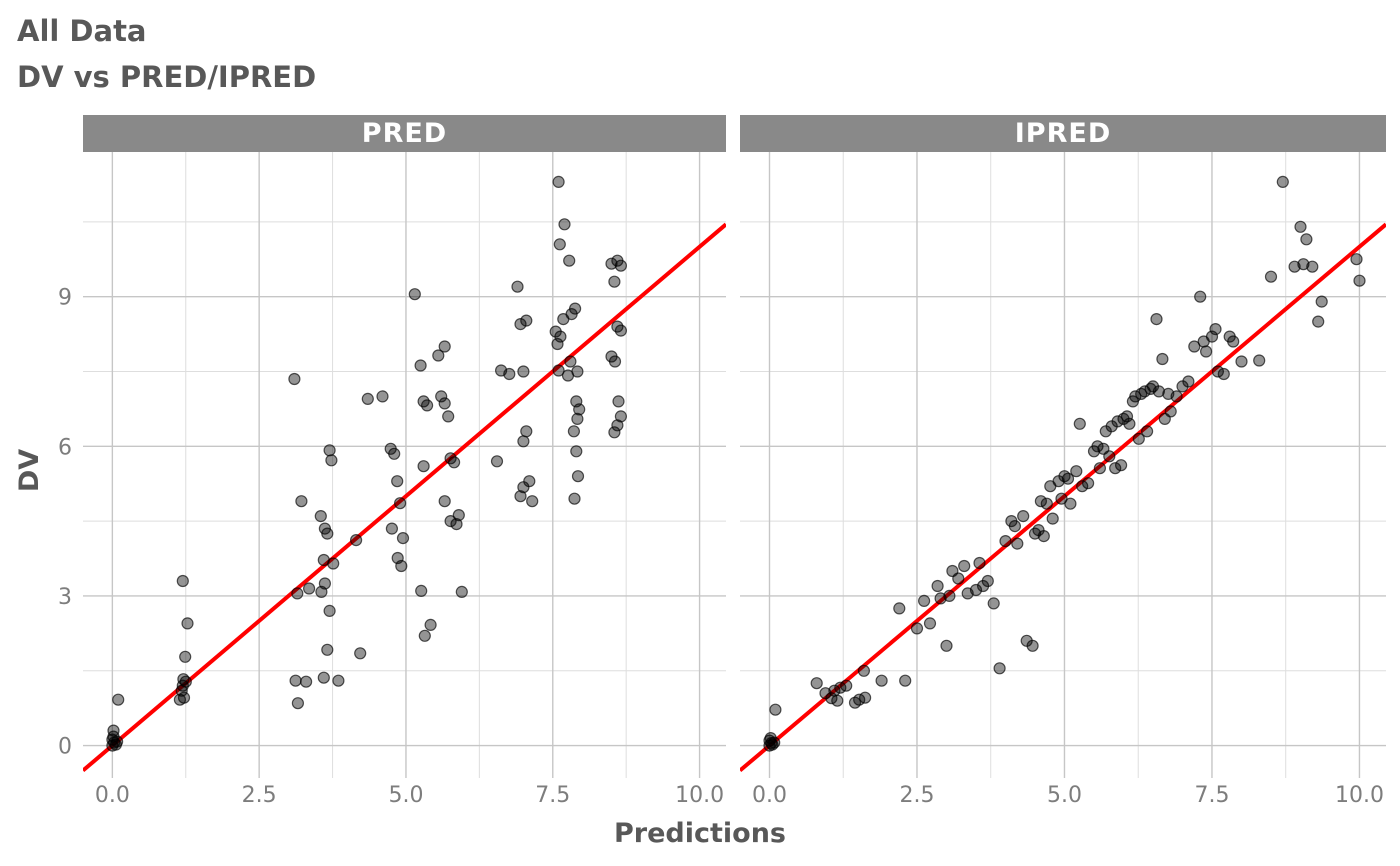 Image resolution: width=1400 pixels, height=866 pixels. Describe the element at coordinates (82, 31) in the screenshot. I see `plot-title: All Data` at that location.